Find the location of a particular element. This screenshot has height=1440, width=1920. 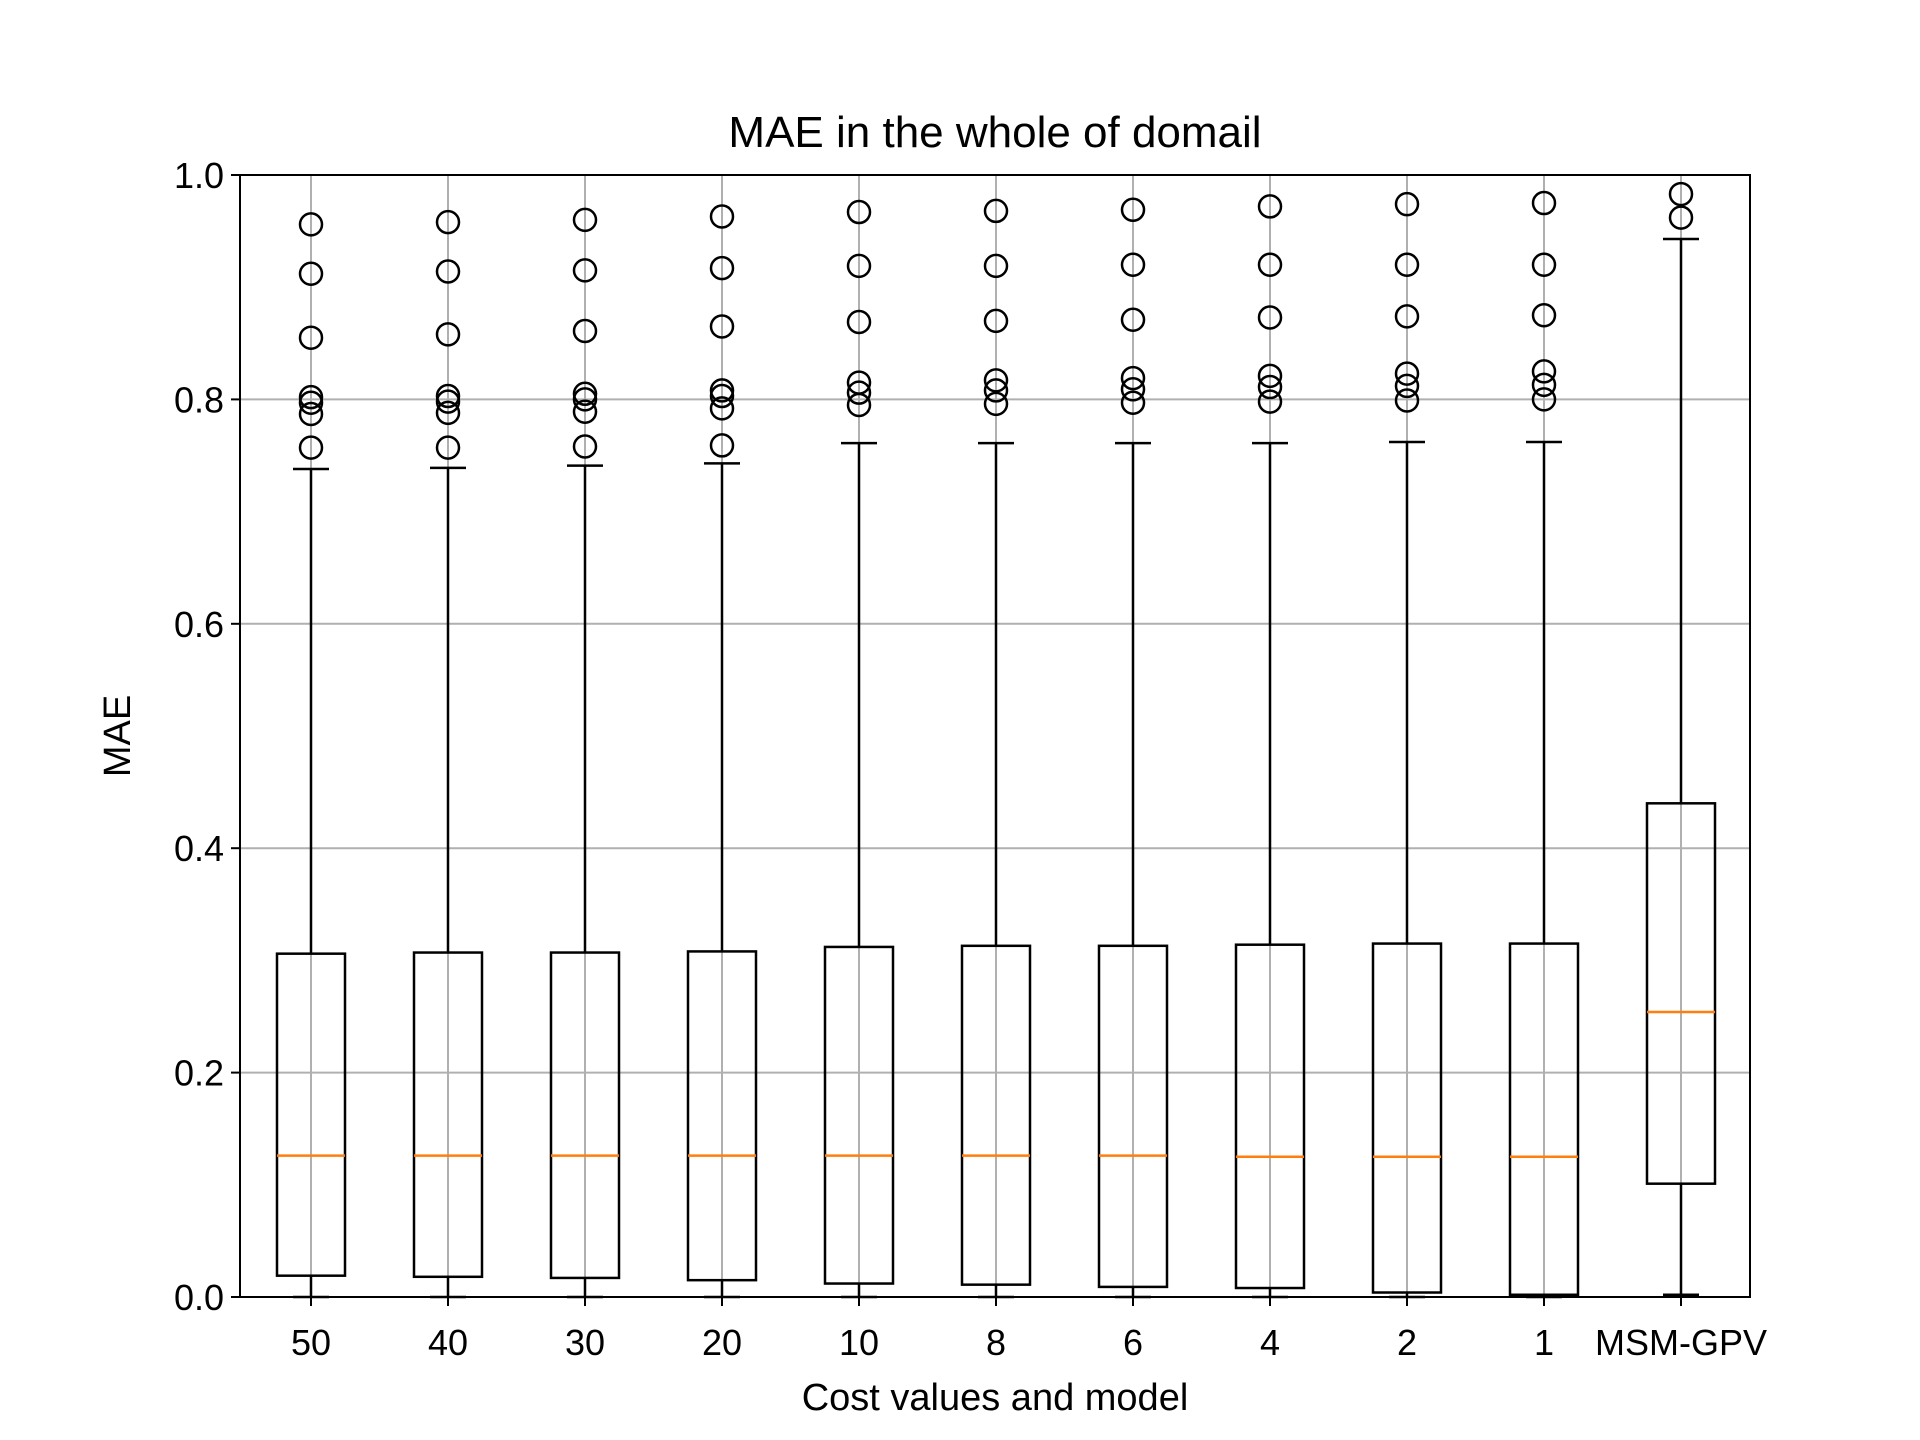

x-axis-label: Cost values and model is located at coordinates (995, 1398).